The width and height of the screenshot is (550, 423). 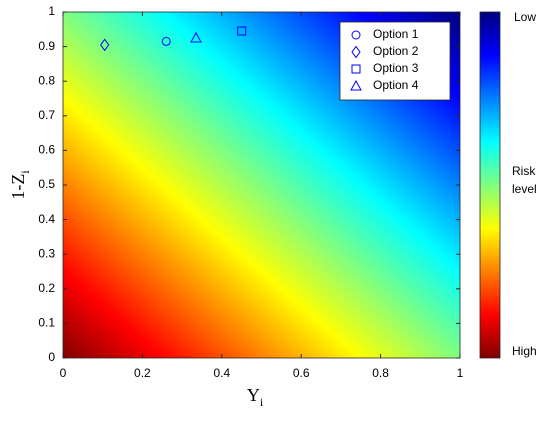 What do you see at coordinates (380, 373) in the screenshot?
I see `x-tick-label: 0.8` at bounding box center [380, 373].